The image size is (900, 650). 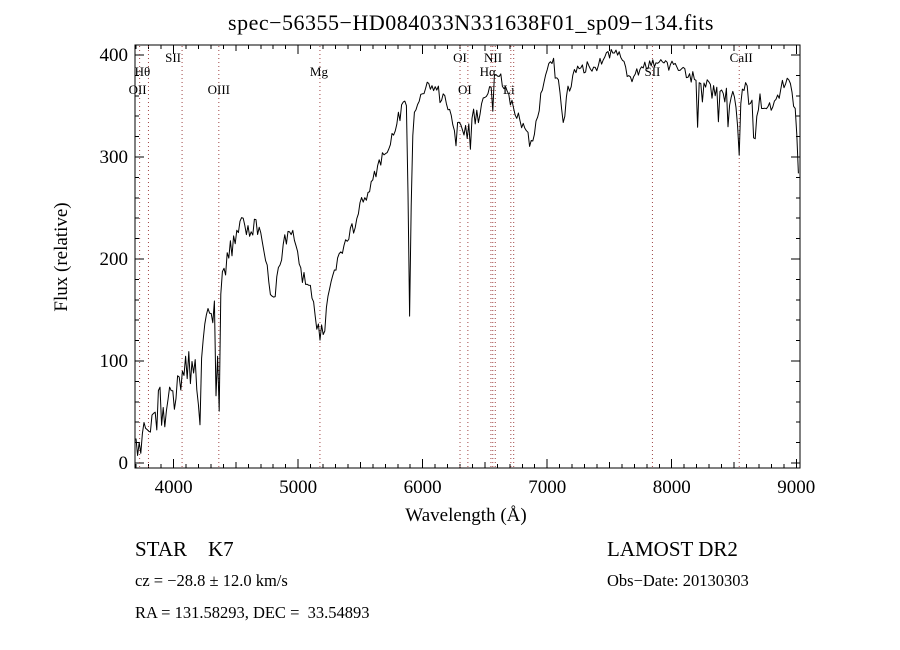 What do you see at coordinates (184, 549) in the screenshot?
I see `object-class-text: STAR K7` at bounding box center [184, 549].